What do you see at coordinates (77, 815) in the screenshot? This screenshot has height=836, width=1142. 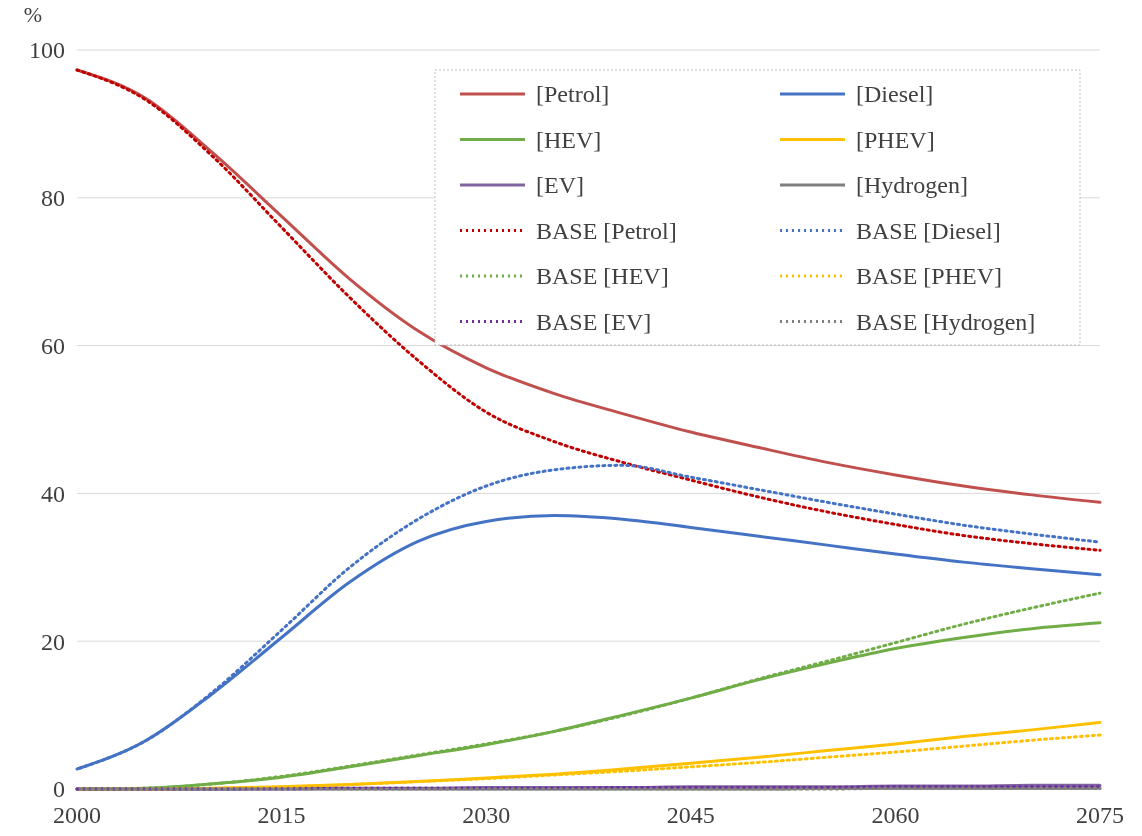 I see `x-tick-label: 2000` at bounding box center [77, 815].